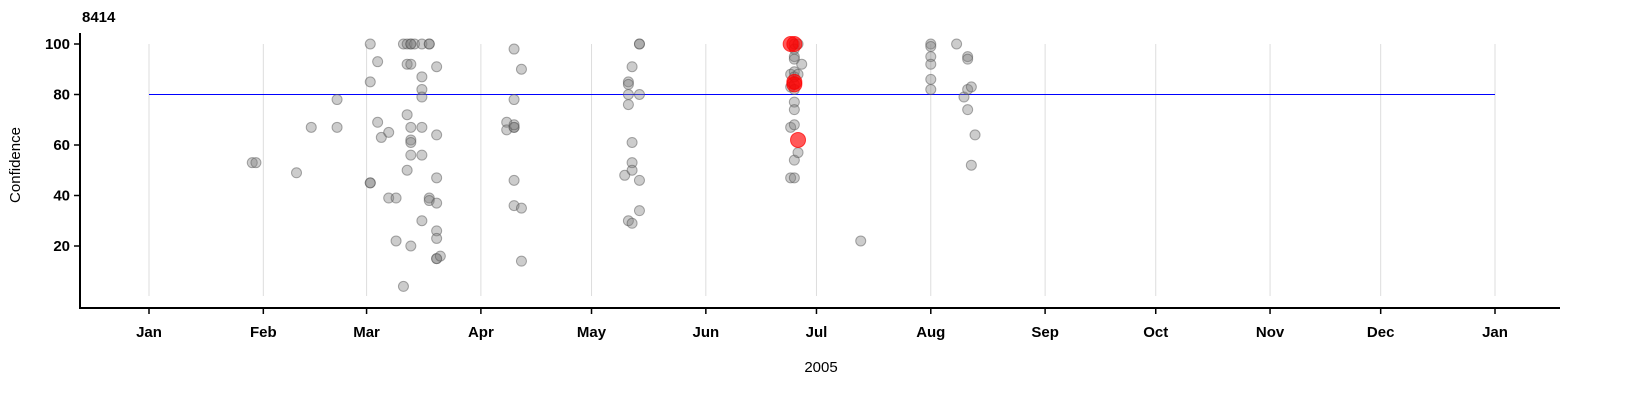 The height and width of the screenshot is (400, 1650). Describe the element at coordinates (930, 332) in the screenshot. I see `x-tick-label: Aug` at that location.